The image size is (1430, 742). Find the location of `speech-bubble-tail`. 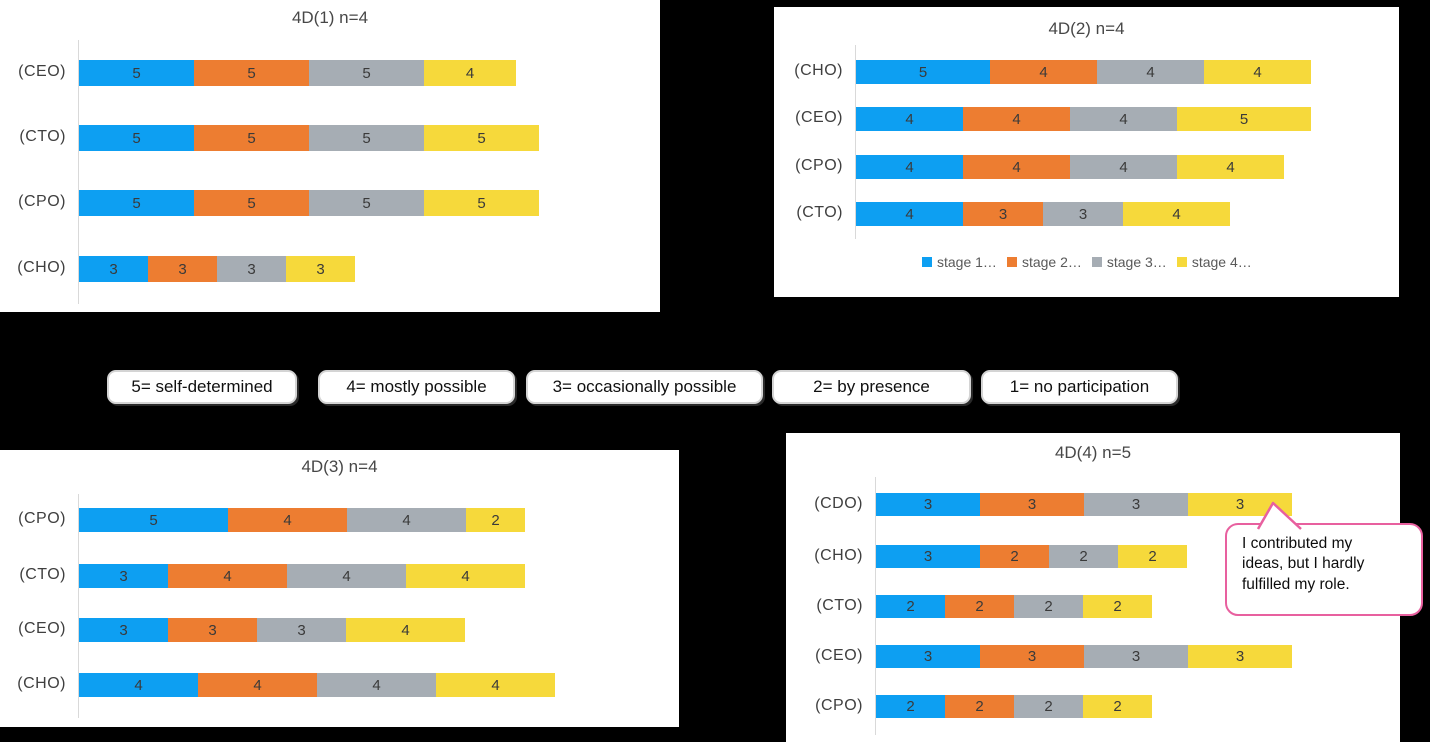

speech-bubble-tail is located at coordinates (1279, 515).